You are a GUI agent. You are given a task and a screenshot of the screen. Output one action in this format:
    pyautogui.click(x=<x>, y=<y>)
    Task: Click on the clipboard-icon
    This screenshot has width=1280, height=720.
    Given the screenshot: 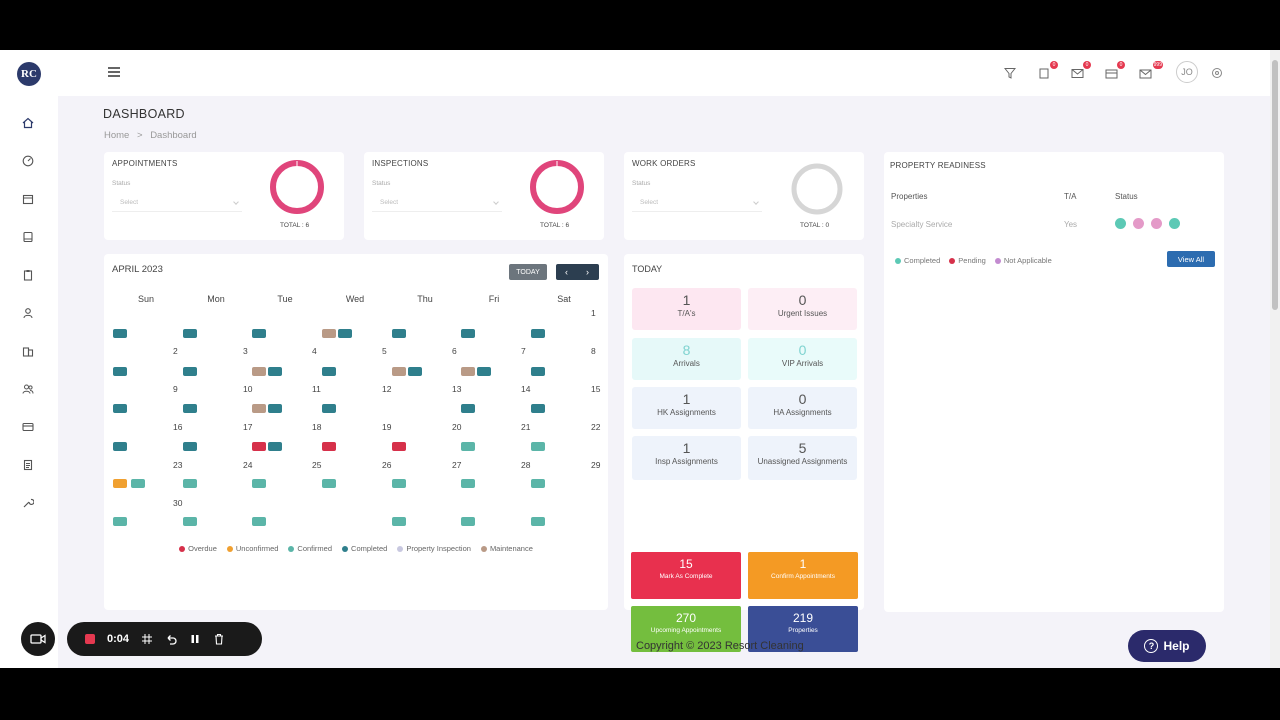 What is the action you would take?
    pyautogui.click(x=28, y=275)
    